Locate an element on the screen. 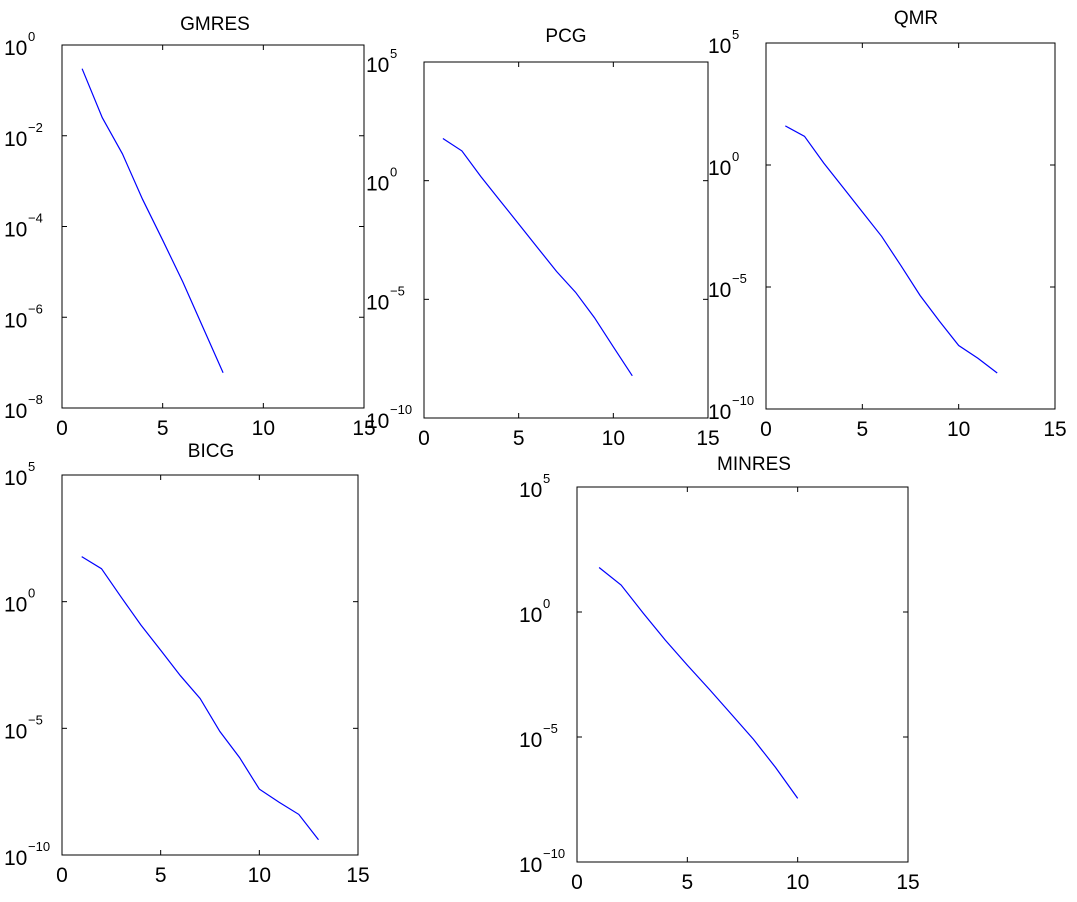 The image size is (1077, 902). y-tick-label: 10⁻⁸ is located at coordinates (23, 407).